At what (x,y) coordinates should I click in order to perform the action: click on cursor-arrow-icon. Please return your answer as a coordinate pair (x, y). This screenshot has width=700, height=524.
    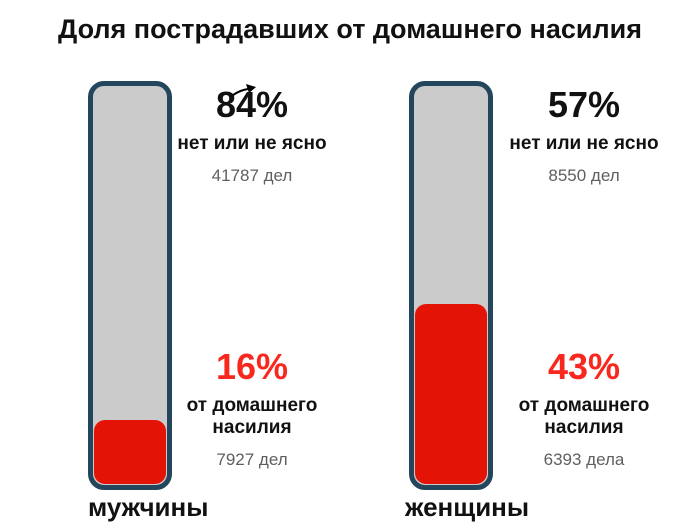
    Looking at the image, I should click on (244, 90).